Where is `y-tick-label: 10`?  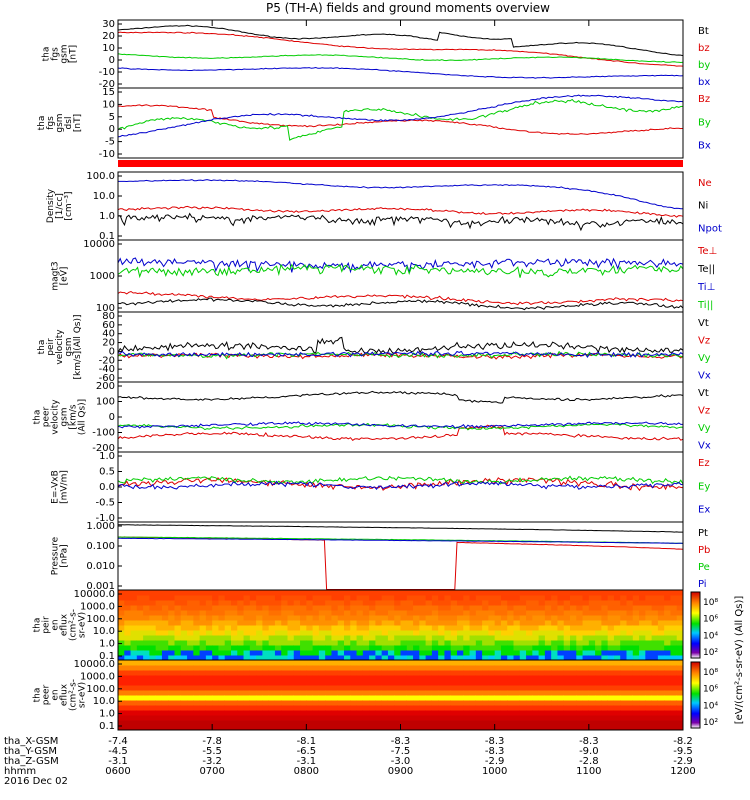 y-tick-label: 10 is located at coordinates (108, 104).